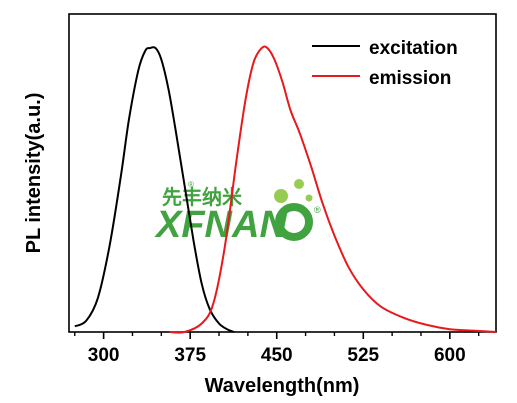 This screenshot has height=403, width=517. Describe the element at coordinates (277, 335) in the screenshot. I see `x-axis-ticks` at that location.